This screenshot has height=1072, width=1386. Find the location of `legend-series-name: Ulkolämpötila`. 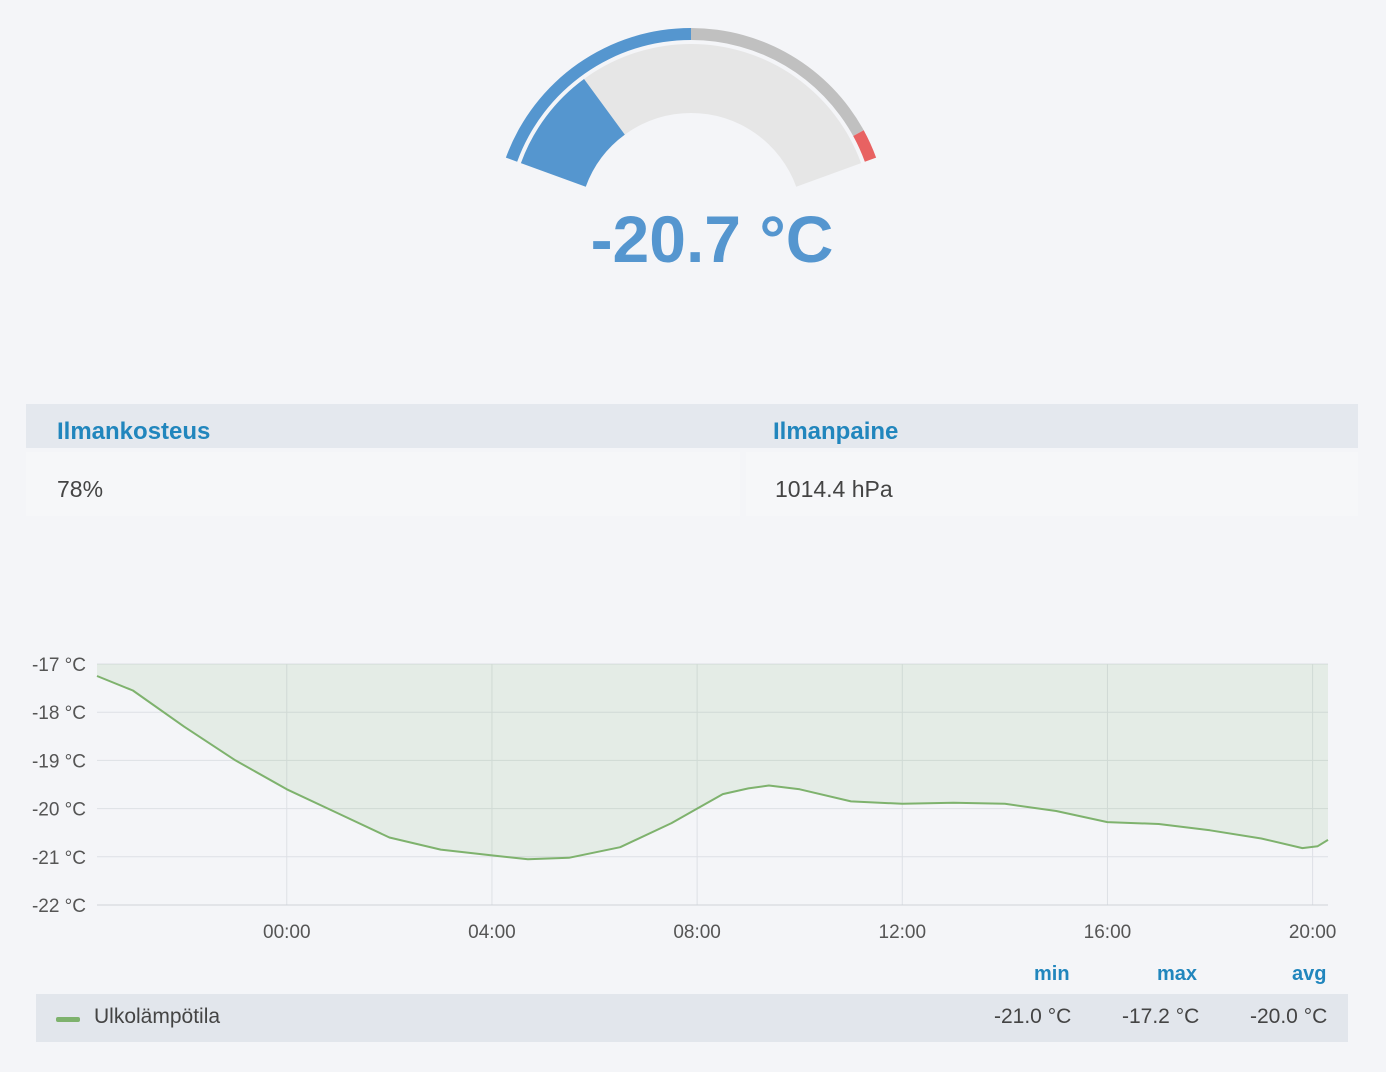

legend-series-name: Ulkolämpötila is located at coordinates (157, 1016).